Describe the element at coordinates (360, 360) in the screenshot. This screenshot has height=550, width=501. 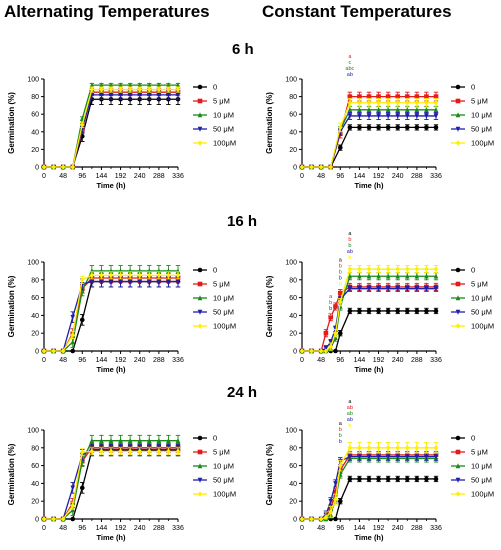
I see `x-tick-label: 144` at that location.